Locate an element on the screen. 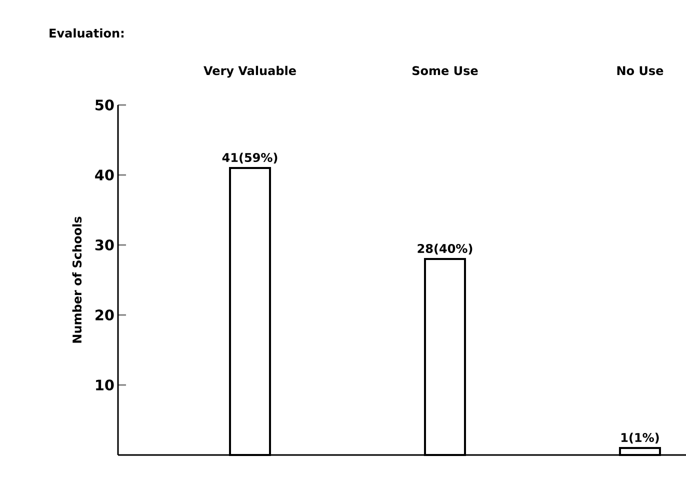 The height and width of the screenshot is (484, 686). y-tick-label: 10 is located at coordinates (105, 385).